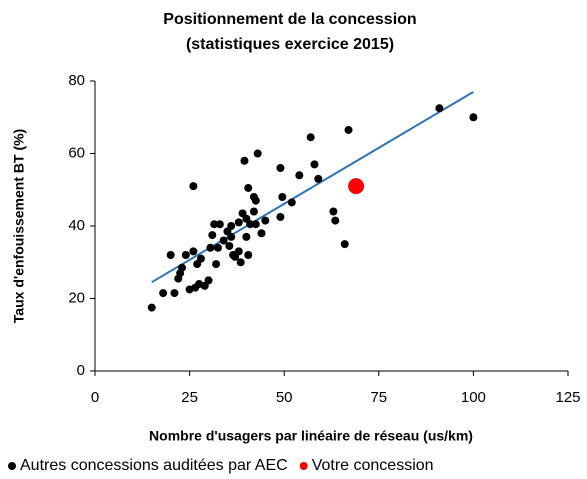 This screenshot has height=479, width=587. Describe the element at coordinates (95, 397) in the screenshot. I see `x-tick-label: 0` at that location.